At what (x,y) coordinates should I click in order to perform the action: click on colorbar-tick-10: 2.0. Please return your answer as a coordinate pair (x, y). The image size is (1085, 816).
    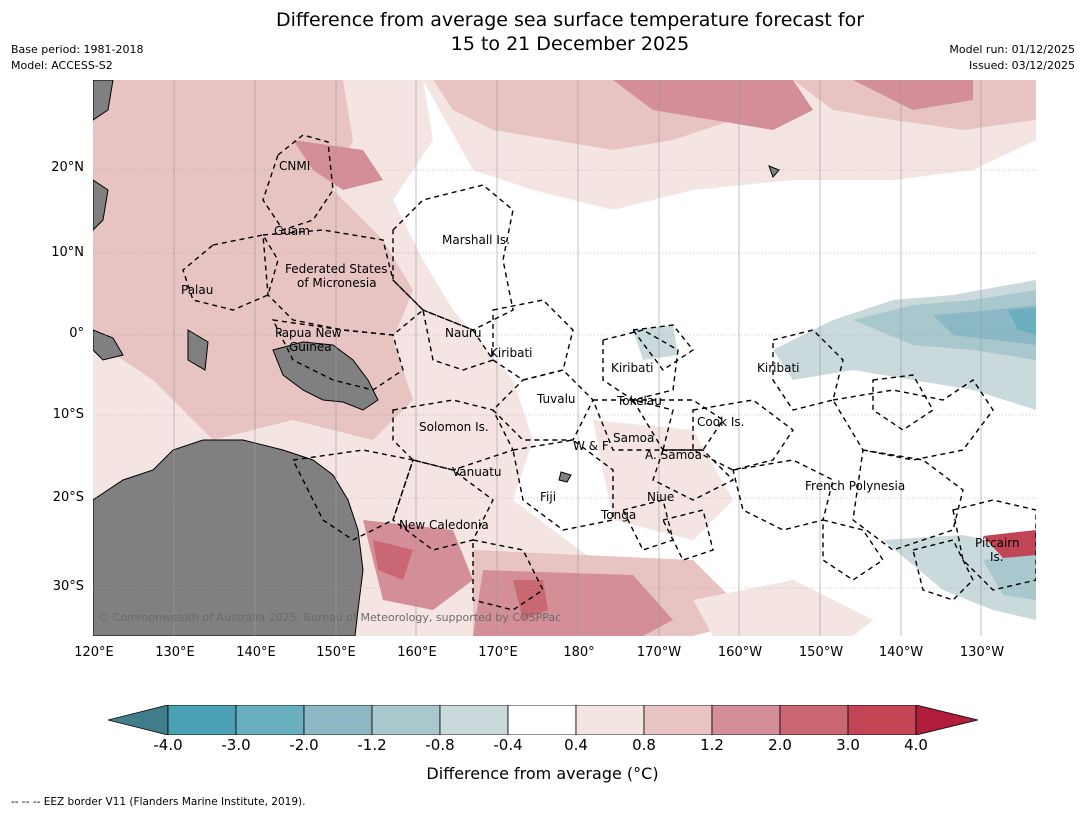
    Looking at the image, I should click on (780, 745).